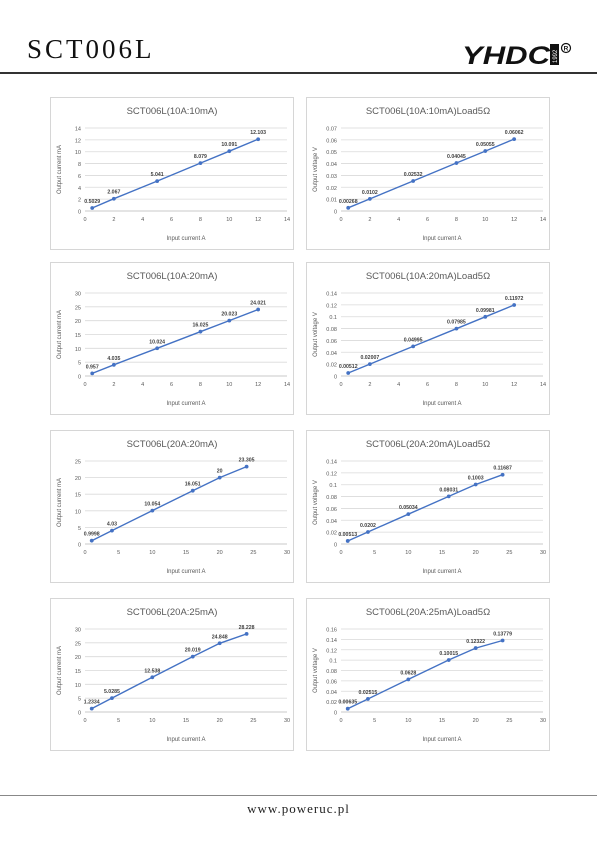  I want to click on y-tick-label: 4, so click(79, 189).